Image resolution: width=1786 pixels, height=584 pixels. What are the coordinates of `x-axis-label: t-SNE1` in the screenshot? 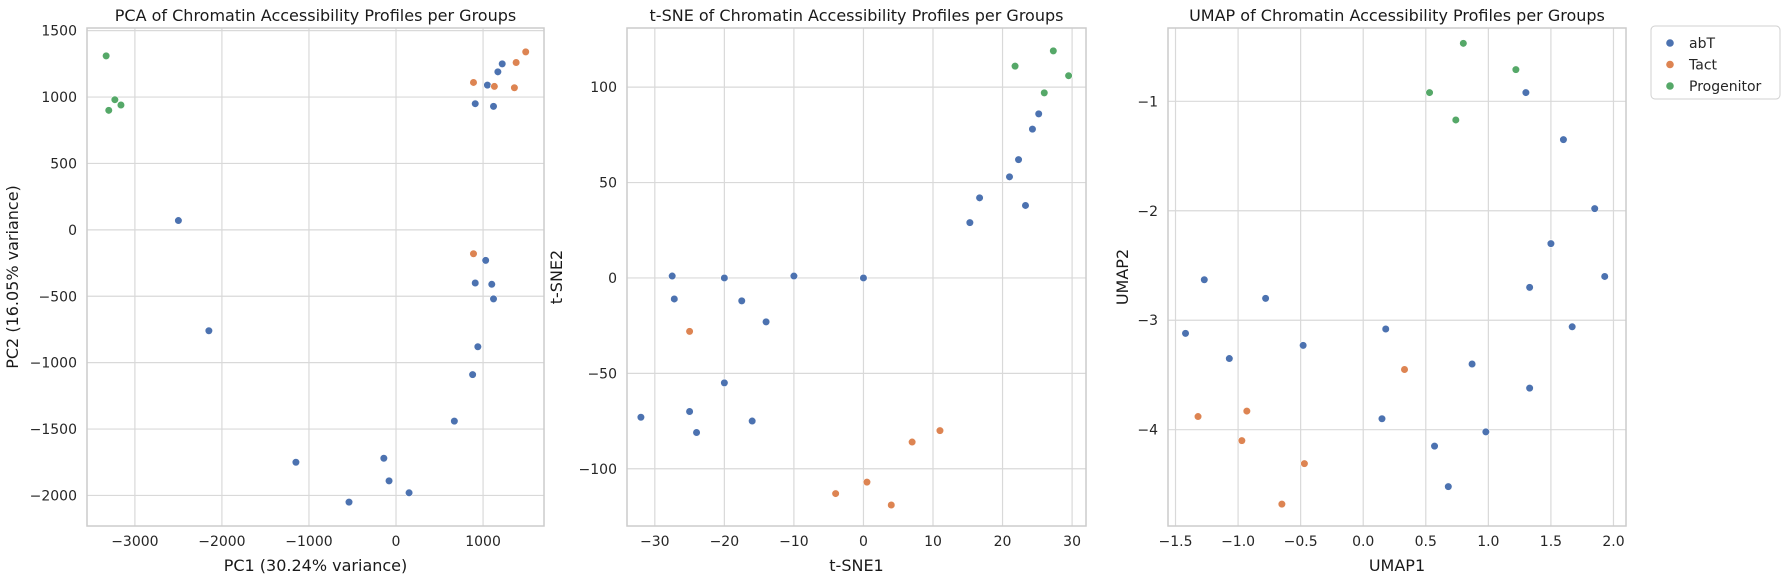 It's located at (856, 565).